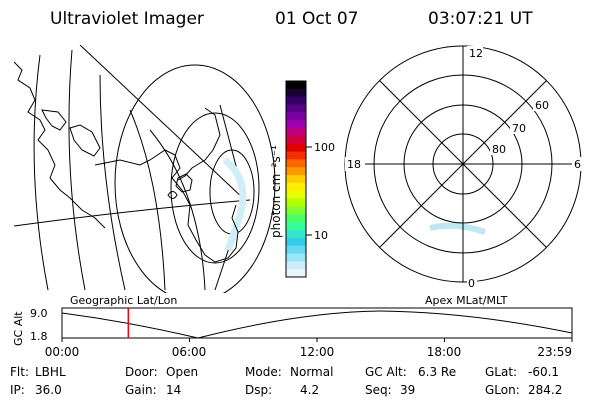  I want to click on polar-label-60: 60, so click(542, 105).